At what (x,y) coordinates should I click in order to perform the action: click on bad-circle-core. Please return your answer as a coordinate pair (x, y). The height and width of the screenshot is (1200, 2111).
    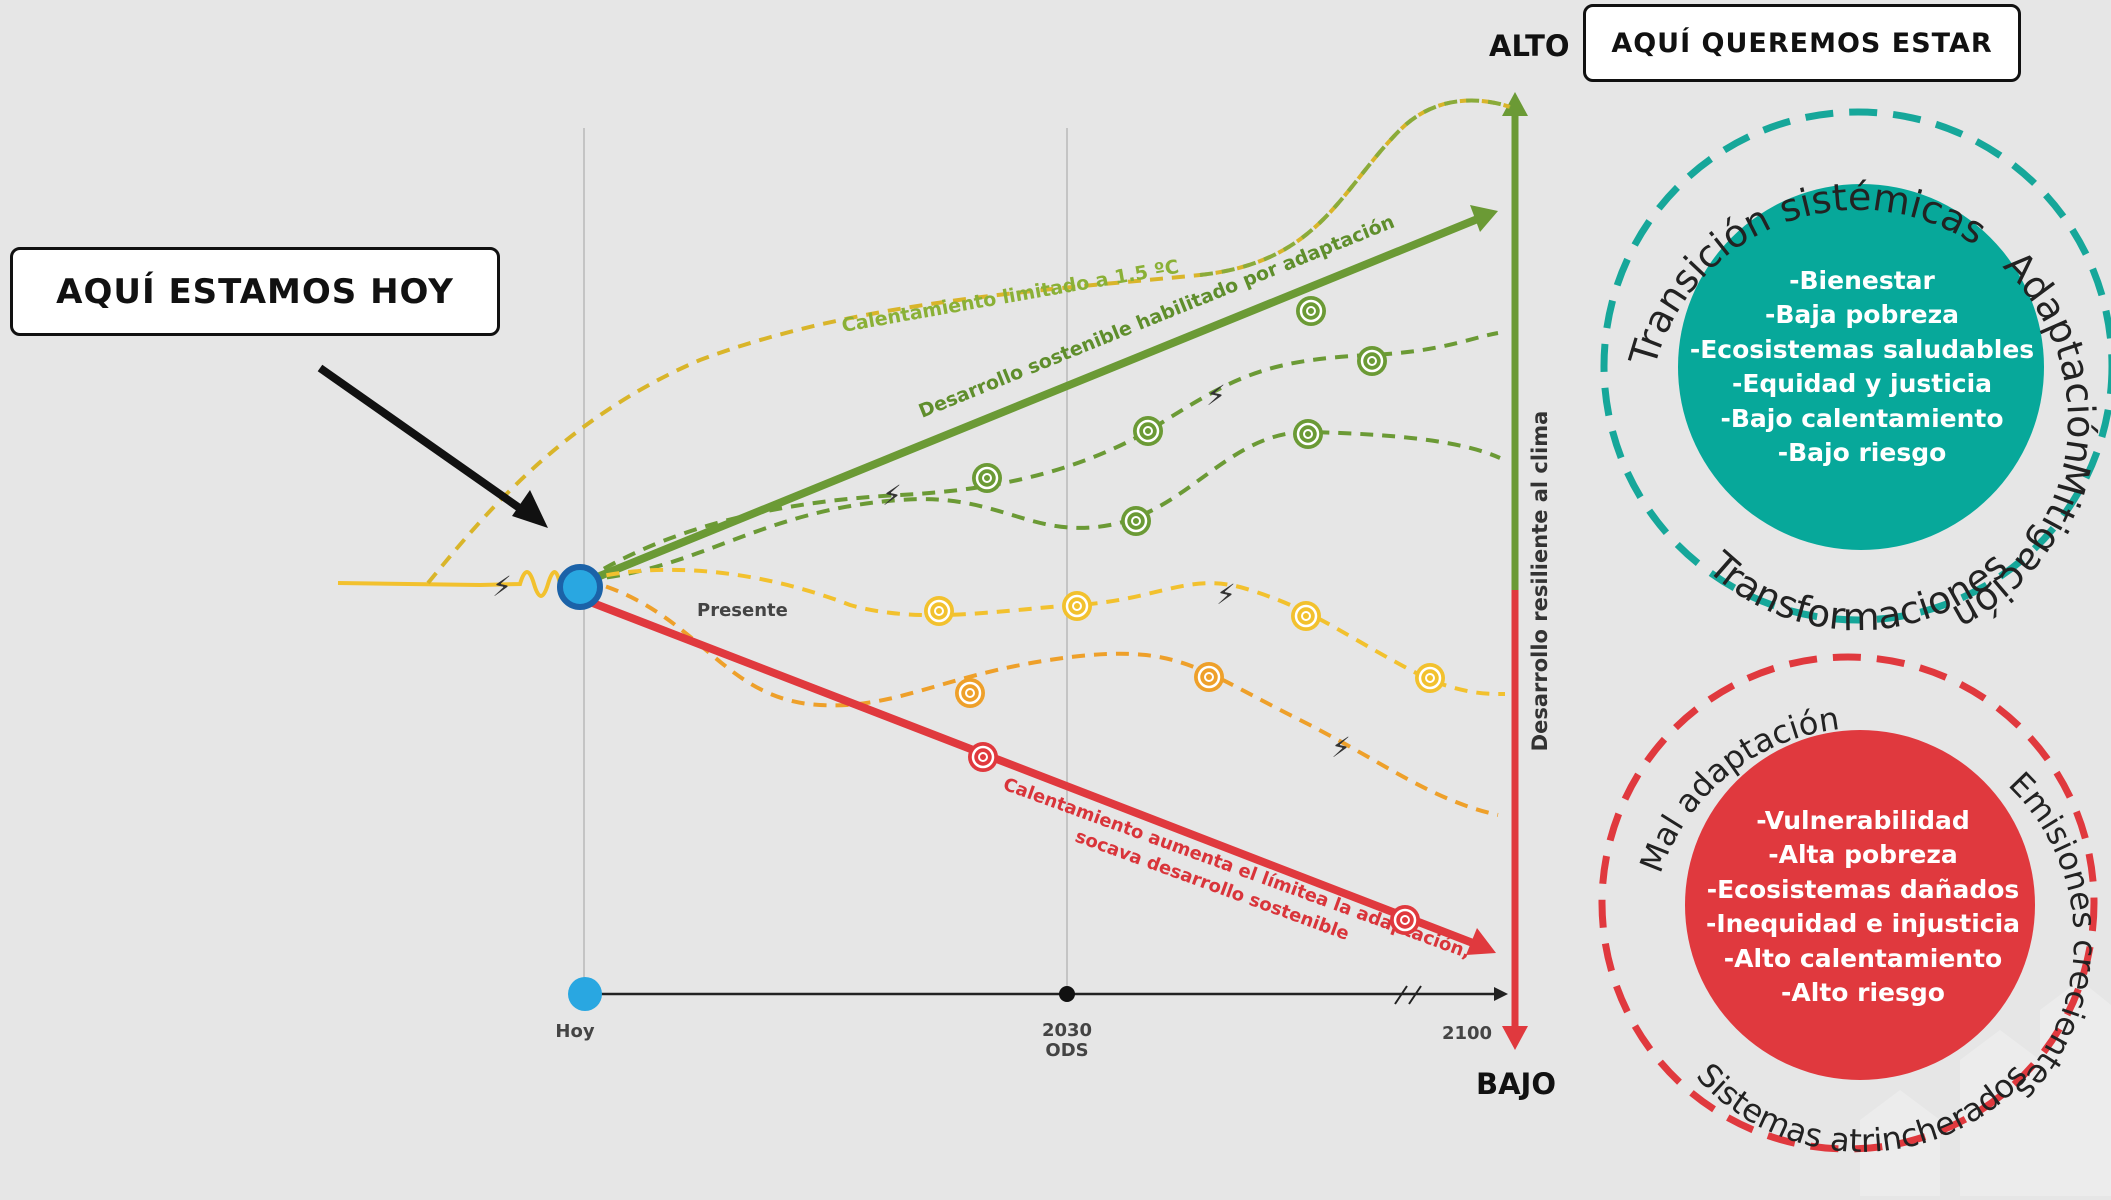
    Looking at the image, I should click on (1860, 905).